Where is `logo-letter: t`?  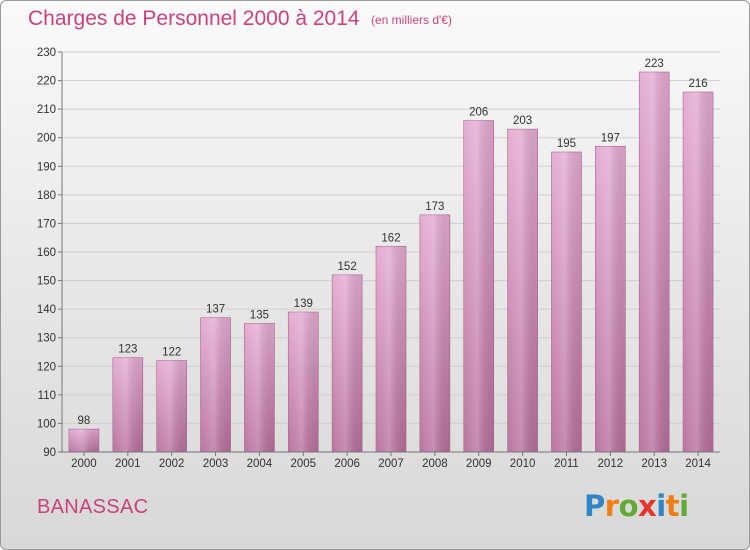 logo-letter: t is located at coordinates (672, 506).